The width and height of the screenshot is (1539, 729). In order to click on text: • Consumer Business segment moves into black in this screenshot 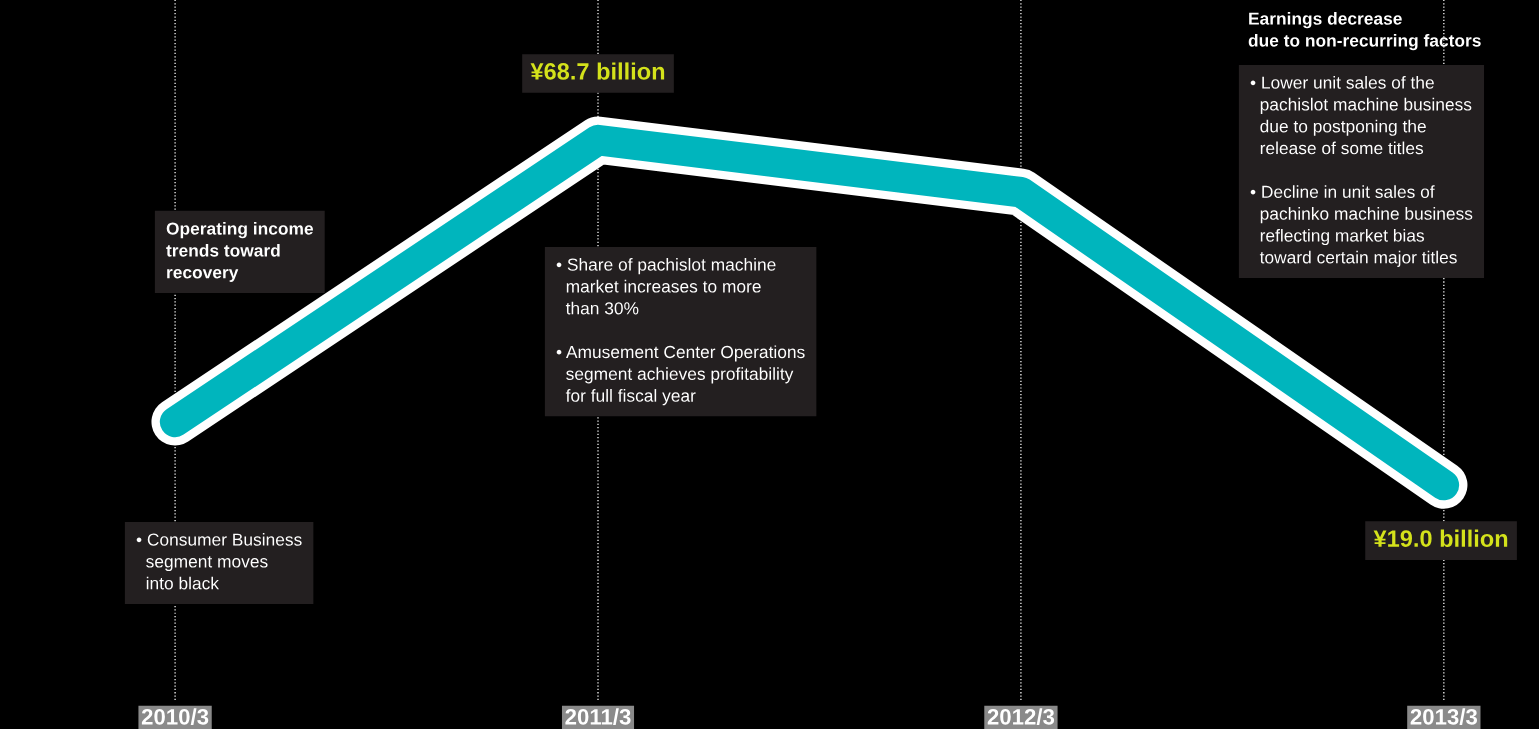, I will do `click(219, 561)`.